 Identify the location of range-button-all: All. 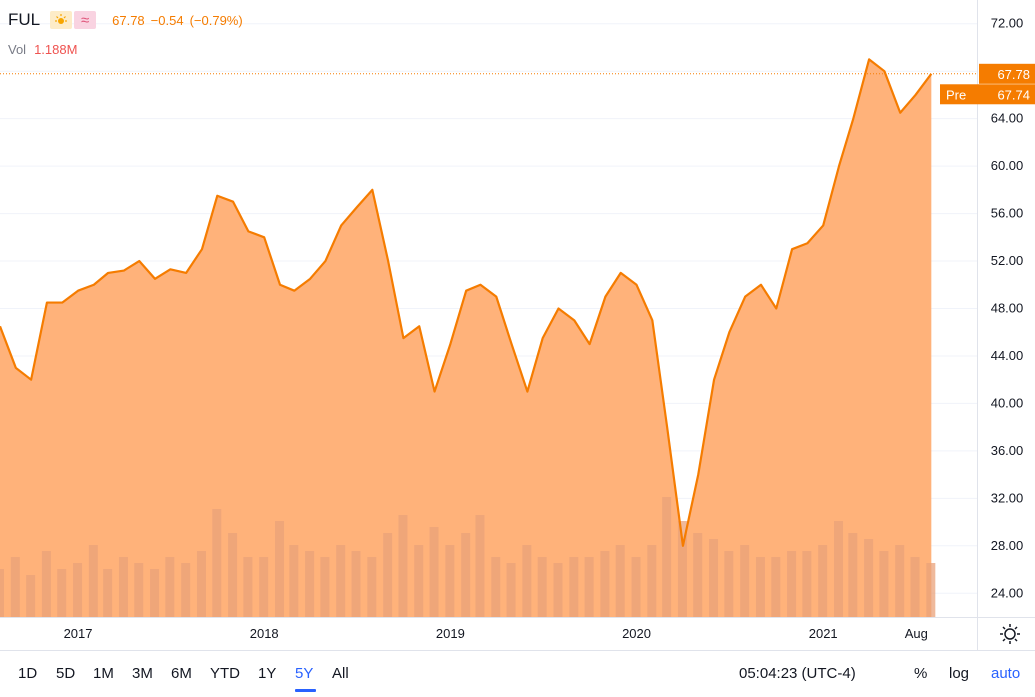
(340, 673).